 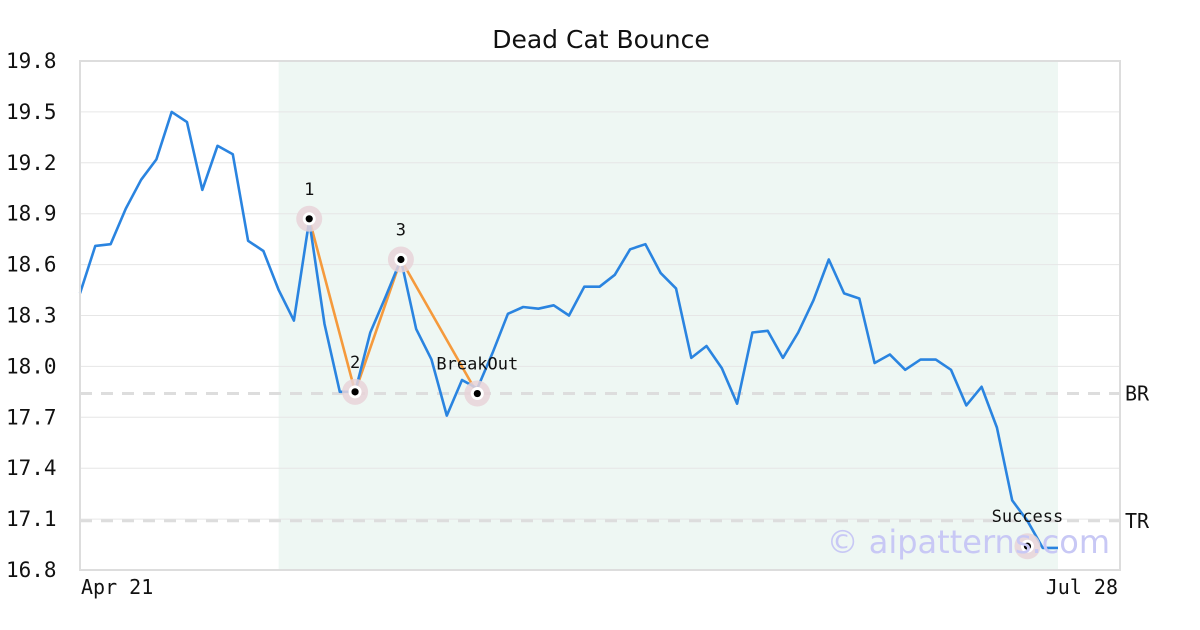 What do you see at coordinates (1137, 521) in the screenshot?
I see `level-label-tr: TR` at bounding box center [1137, 521].